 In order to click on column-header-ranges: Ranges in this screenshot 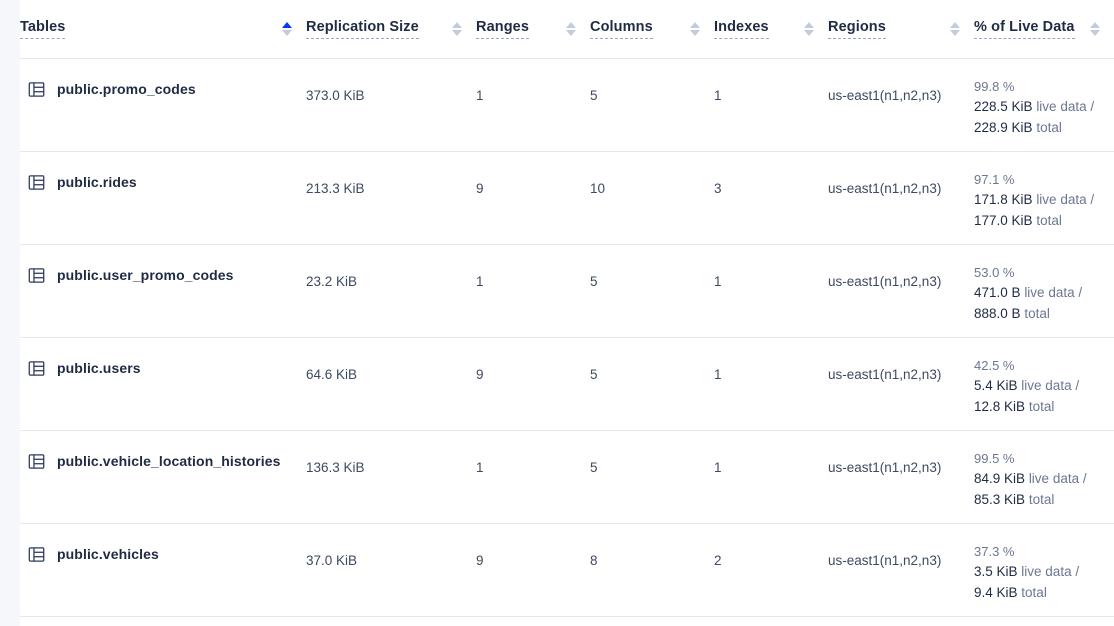, I will do `click(533, 29)`.